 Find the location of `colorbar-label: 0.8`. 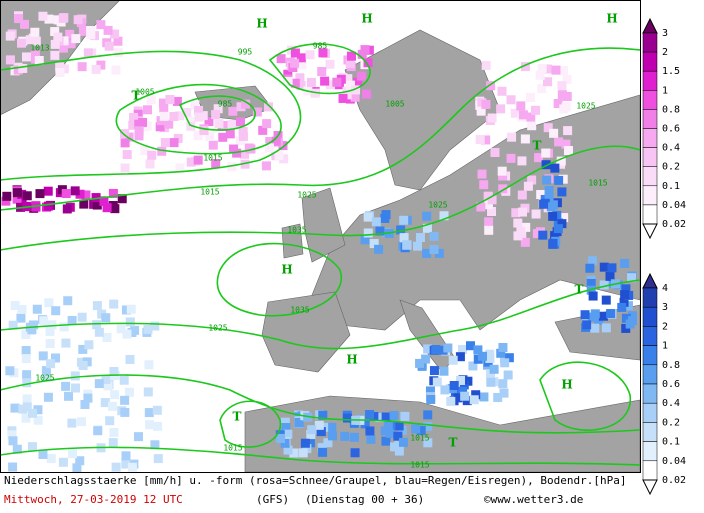

colorbar-label: 0.8 is located at coordinates (671, 109).